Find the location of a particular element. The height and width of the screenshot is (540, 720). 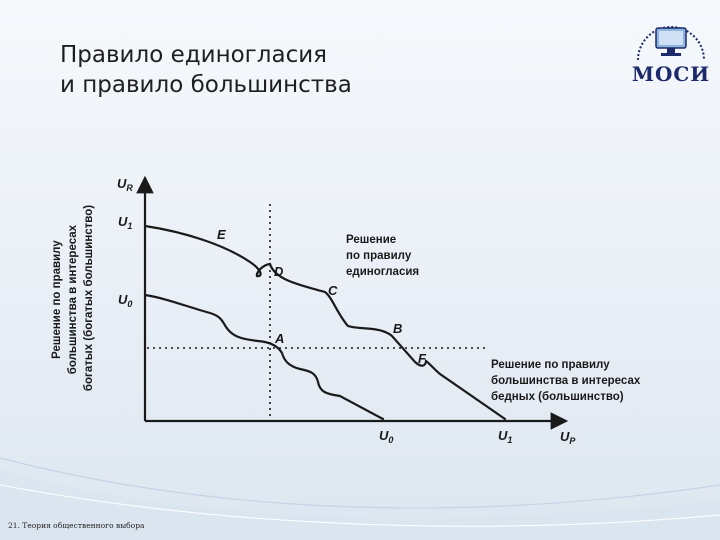

tick-u0-y: U0 is located at coordinates (125, 300).